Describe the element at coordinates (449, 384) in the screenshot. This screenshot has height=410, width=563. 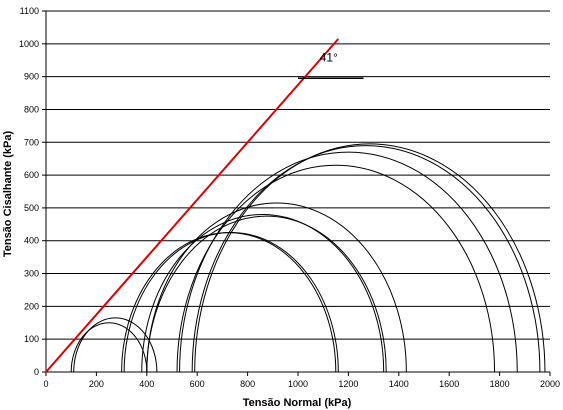
I see `x-tick-label-1600: 1600` at that location.